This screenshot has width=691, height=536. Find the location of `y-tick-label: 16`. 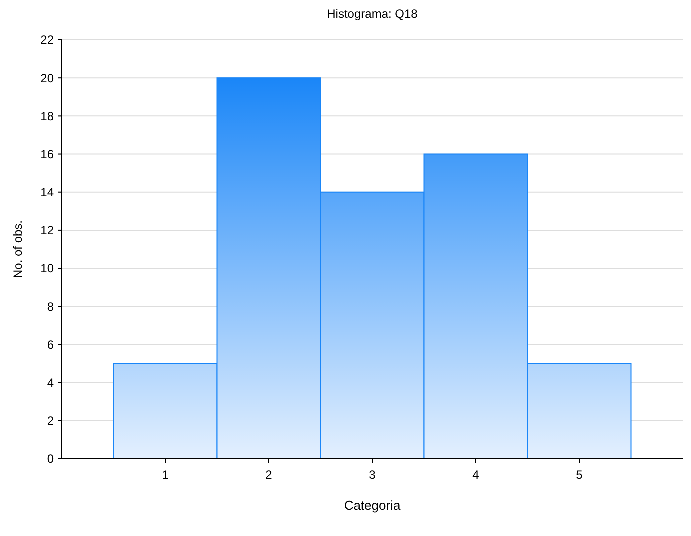

y-tick-label: 16 is located at coordinates (47, 154).